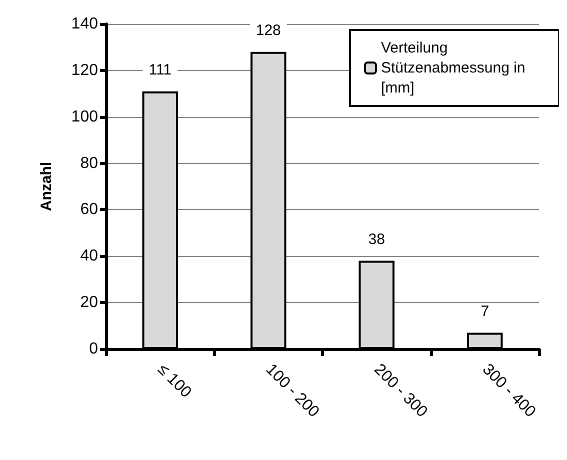  What do you see at coordinates (84, 24) in the screenshot?
I see `y-tick-label: 140` at bounding box center [84, 24].